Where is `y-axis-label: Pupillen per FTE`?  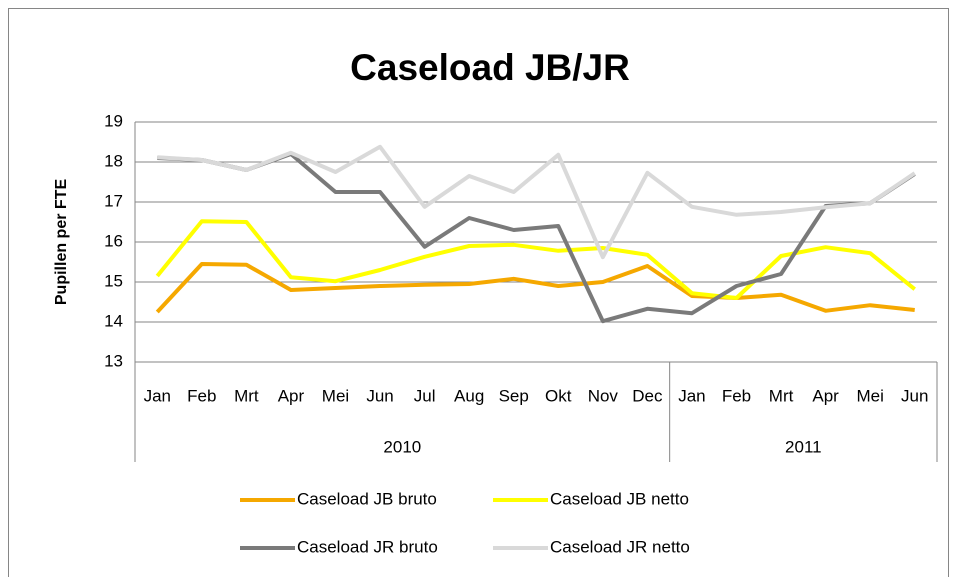
y-axis-label: Pupillen per FTE is located at coordinates (61, 242).